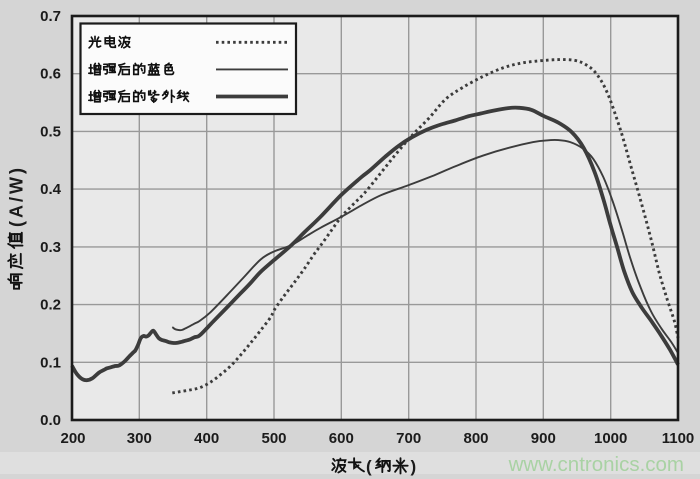  I want to click on svg-text: www.cntronics.com, so click(596, 464).